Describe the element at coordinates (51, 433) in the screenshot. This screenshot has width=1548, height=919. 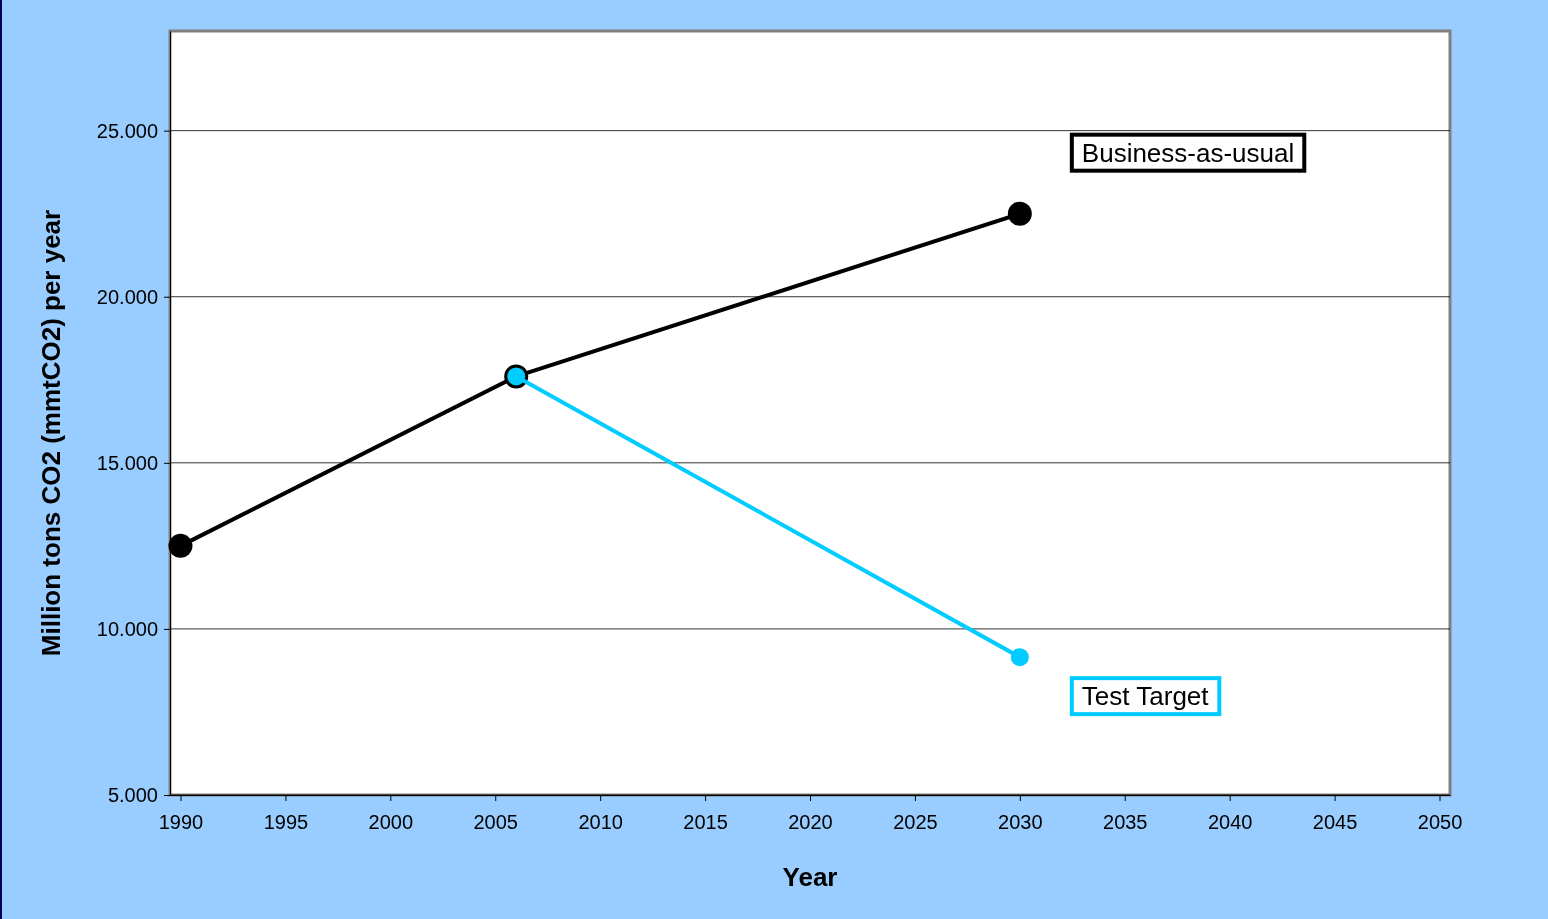
I see `y-axis-title: Million tons CO2 (mmtCO2) per year` at that location.